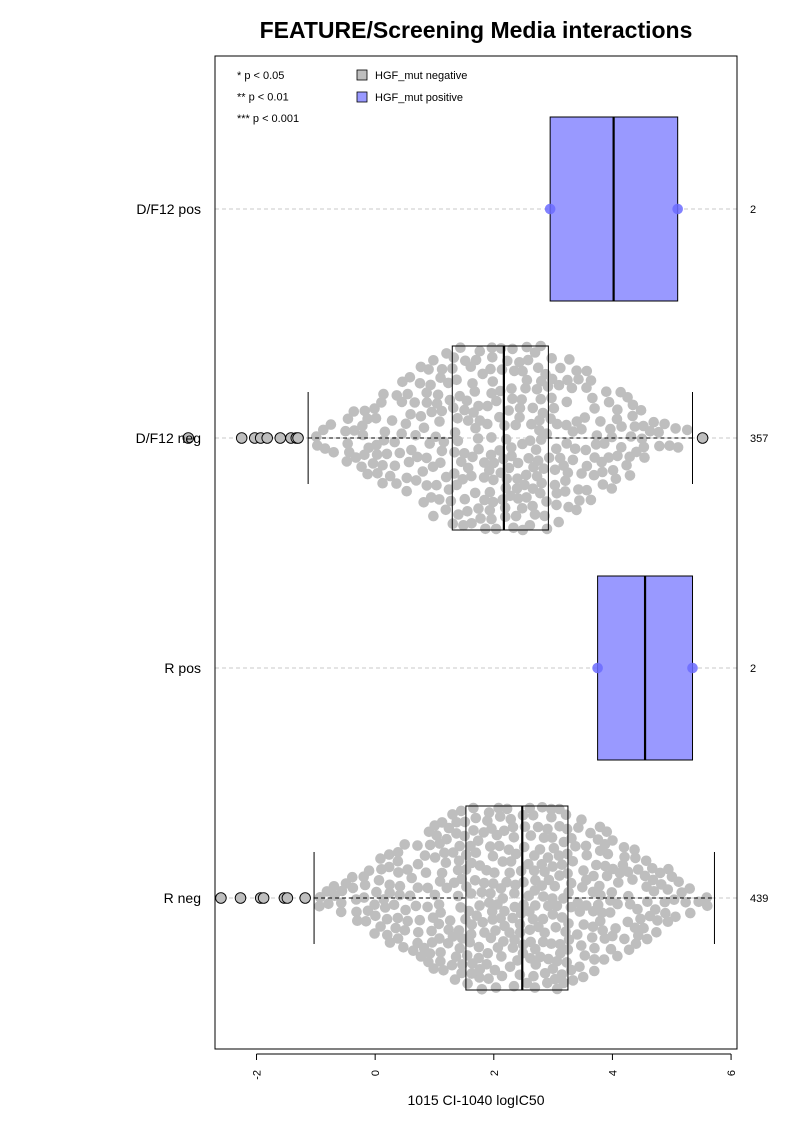  Describe the element at coordinates (362, 97) in the screenshot. I see `legend-swatch` at that location.